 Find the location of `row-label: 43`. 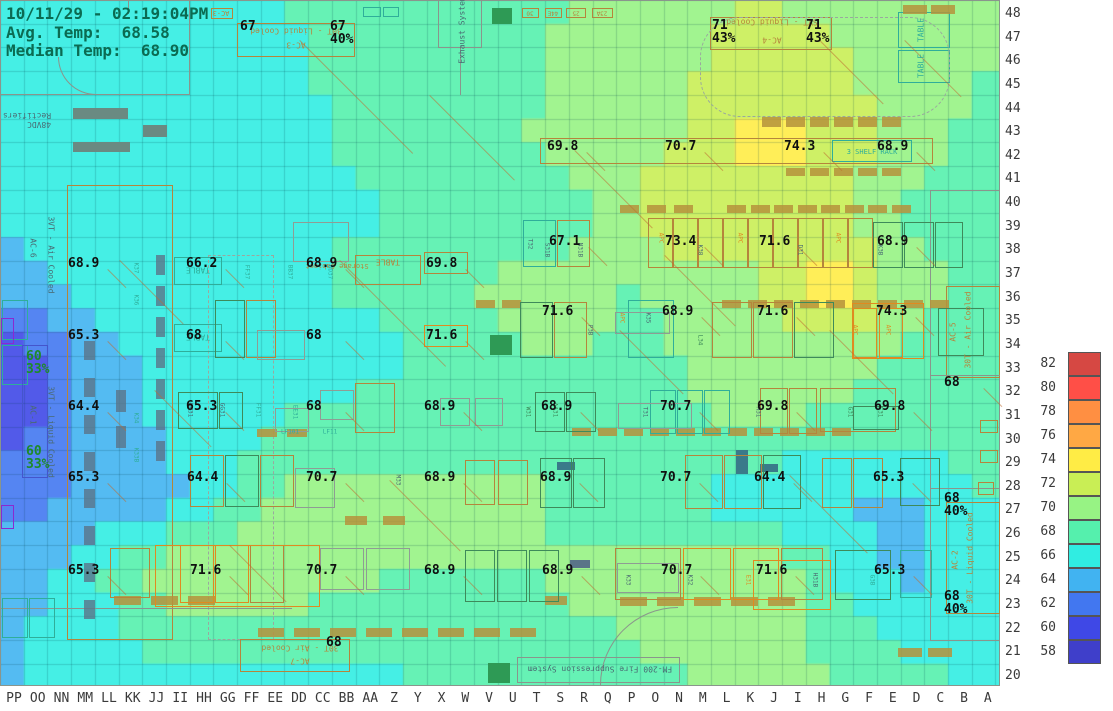

row-label: 43 is located at coordinates (1013, 132).